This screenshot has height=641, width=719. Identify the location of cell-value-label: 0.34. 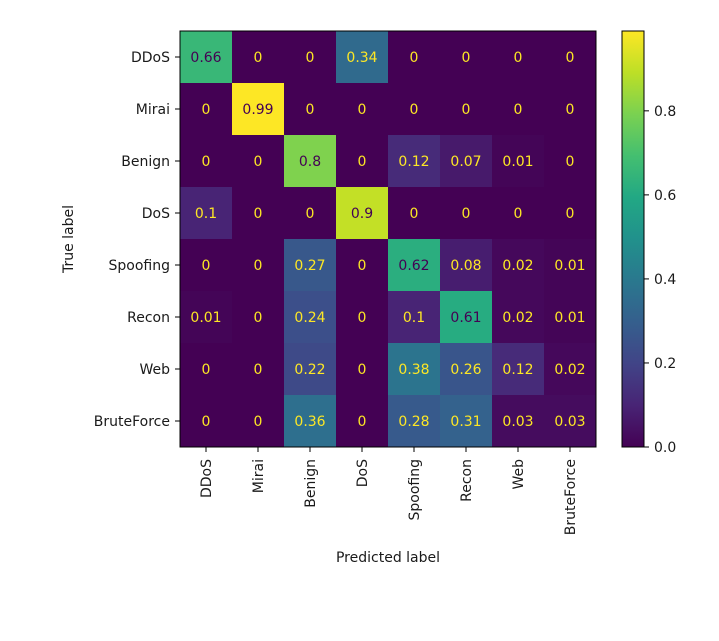
(361, 58).